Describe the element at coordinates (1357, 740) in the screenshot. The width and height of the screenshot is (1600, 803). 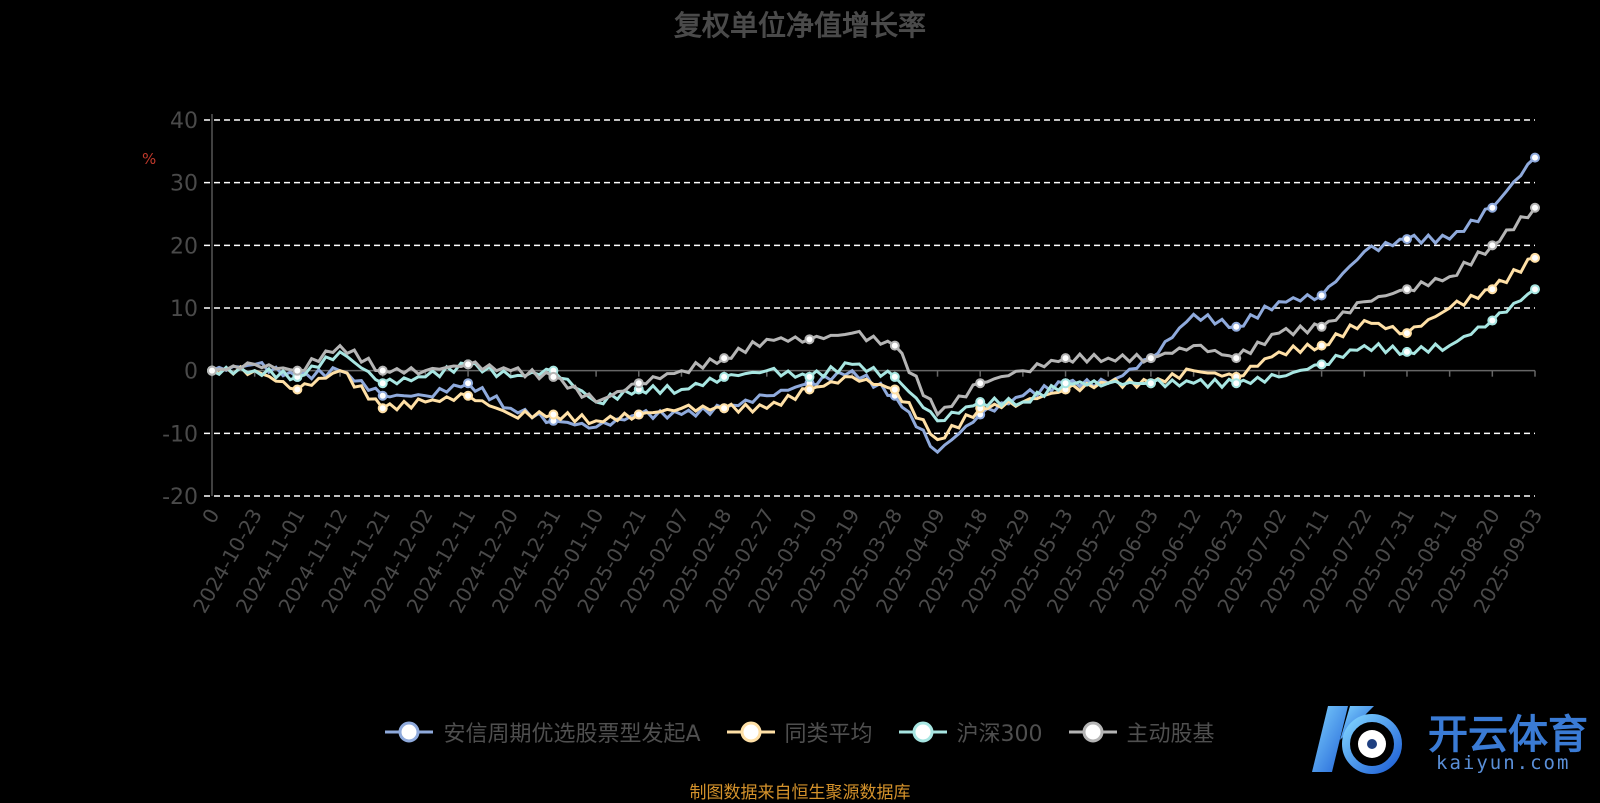
I see `kaiyun-logo-icon` at that location.